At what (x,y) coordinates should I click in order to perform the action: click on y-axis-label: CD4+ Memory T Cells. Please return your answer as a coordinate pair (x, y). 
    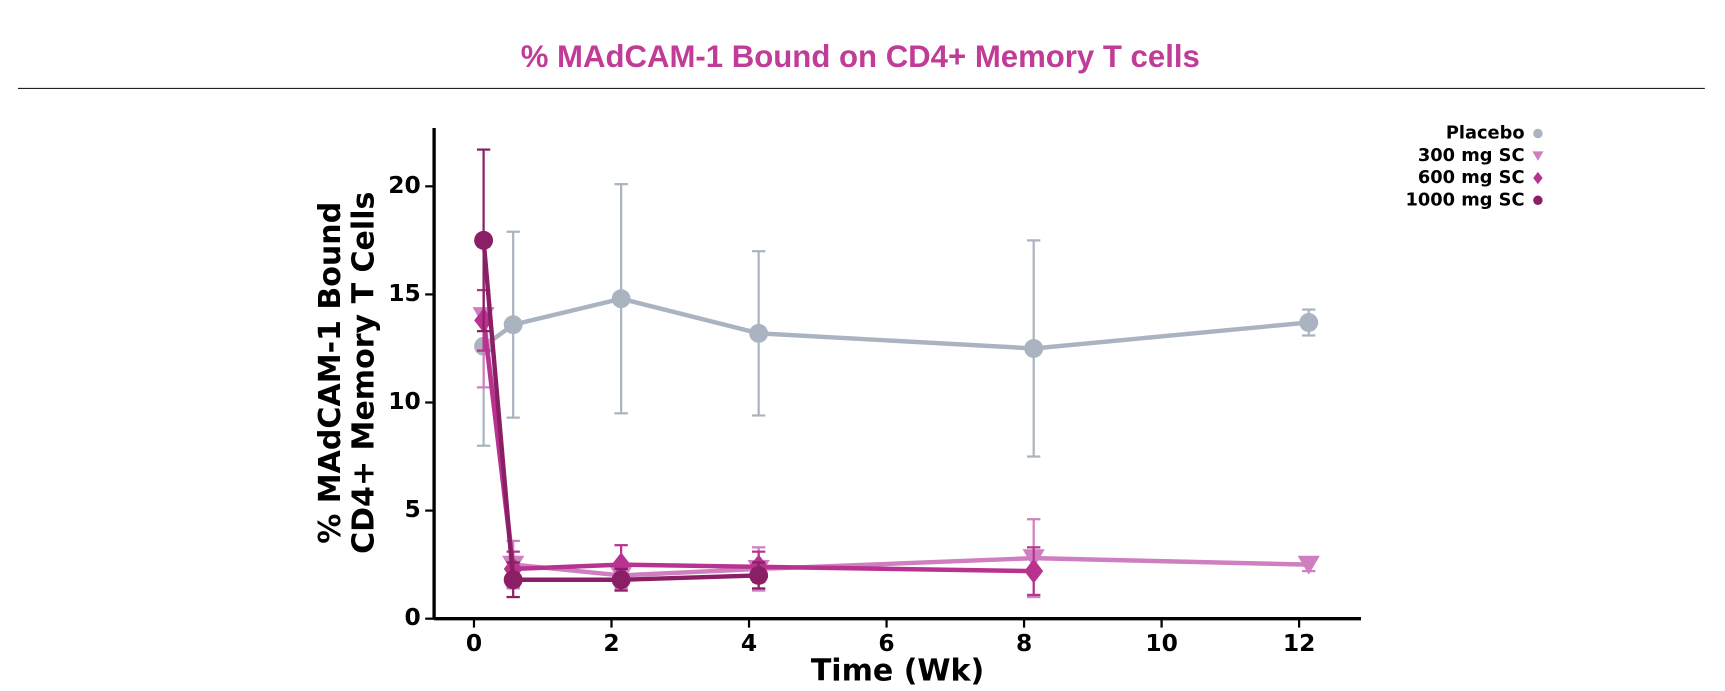
    Looking at the image, I should click on (364, 373).